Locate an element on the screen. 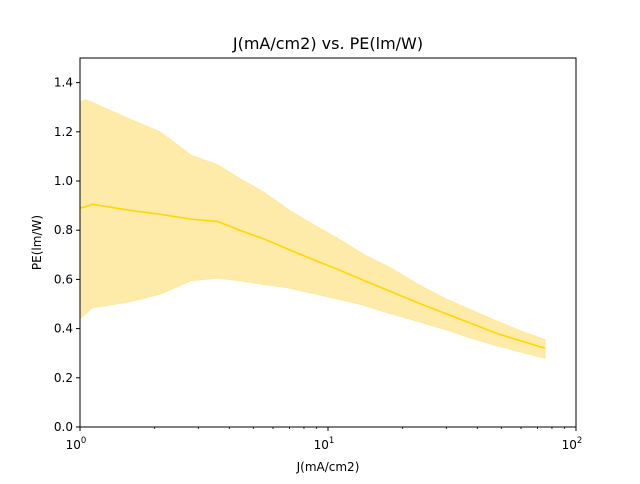 The height and width of the screenshot is (484, 640). y-axis: 0.0 0.2 0.4 0.6 0.8 1.0 1.2 1.4 is located at coordinates (67, 255).